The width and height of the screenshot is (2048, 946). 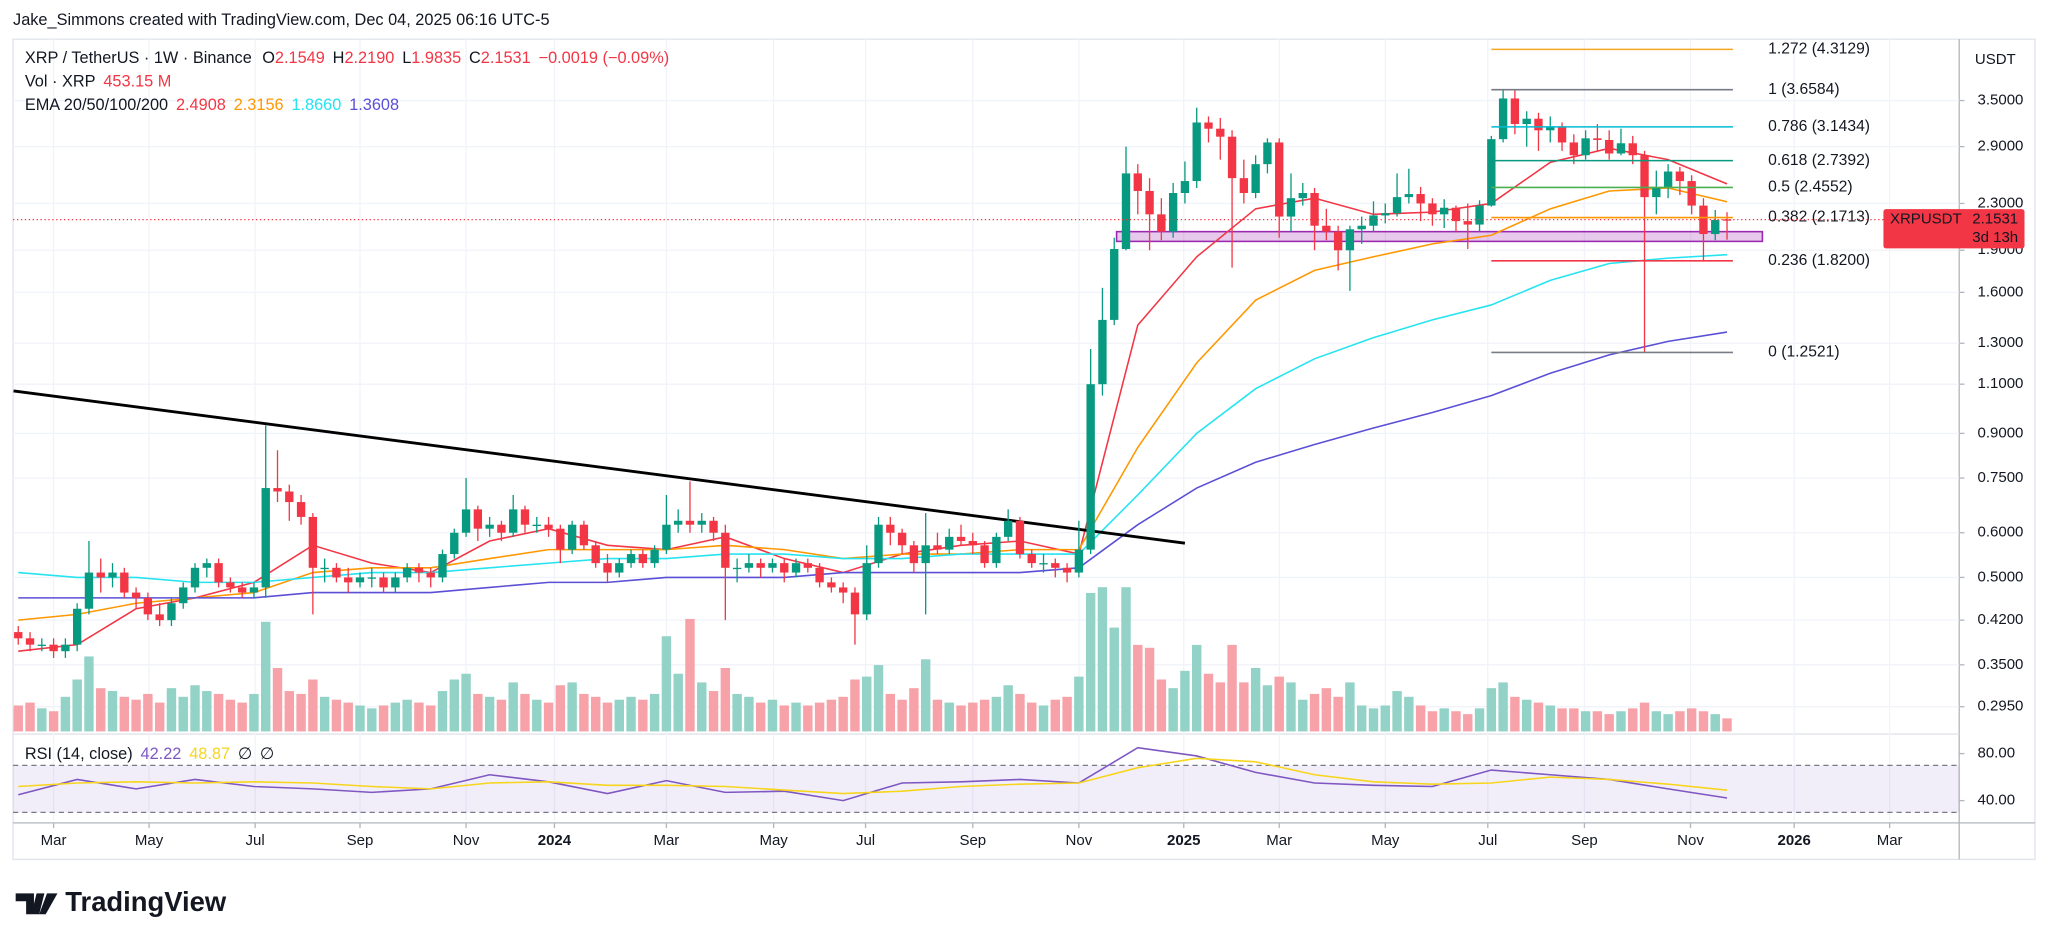 I want to click on fib-label: 1 (3.6584), so click(x=1803, y=89).